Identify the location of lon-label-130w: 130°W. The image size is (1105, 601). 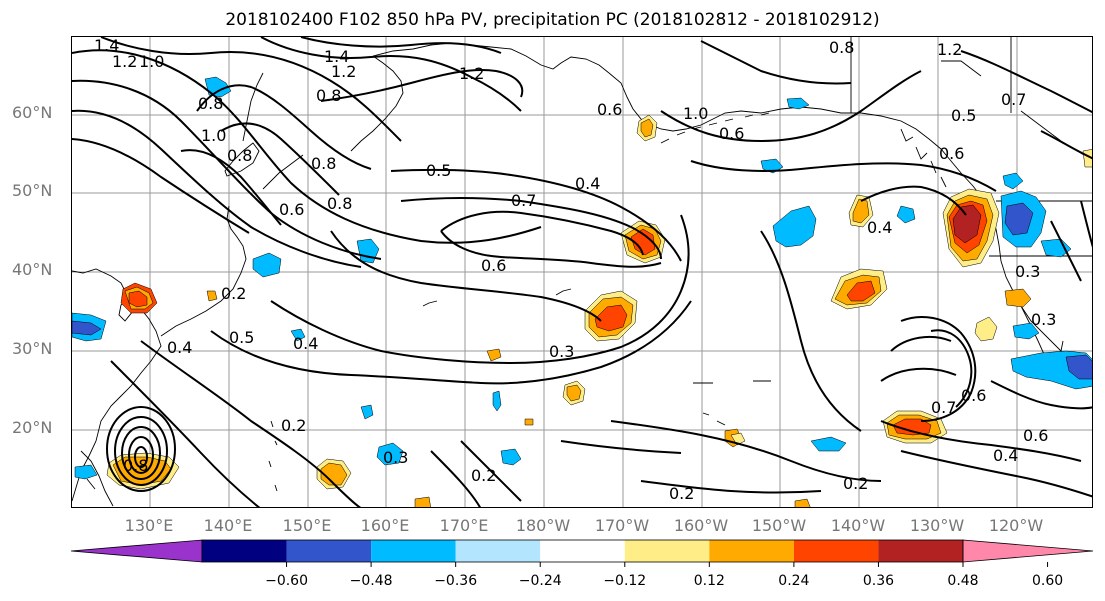
(937, 525).